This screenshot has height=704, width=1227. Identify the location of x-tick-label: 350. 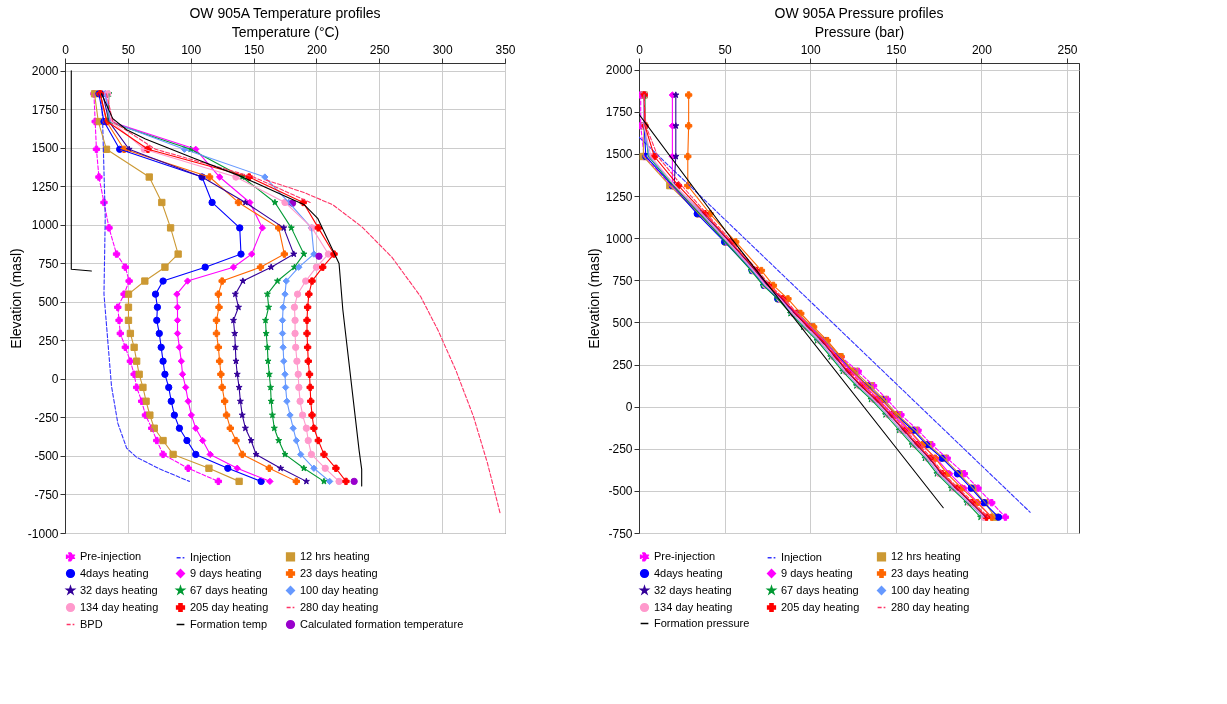
(505, 49).